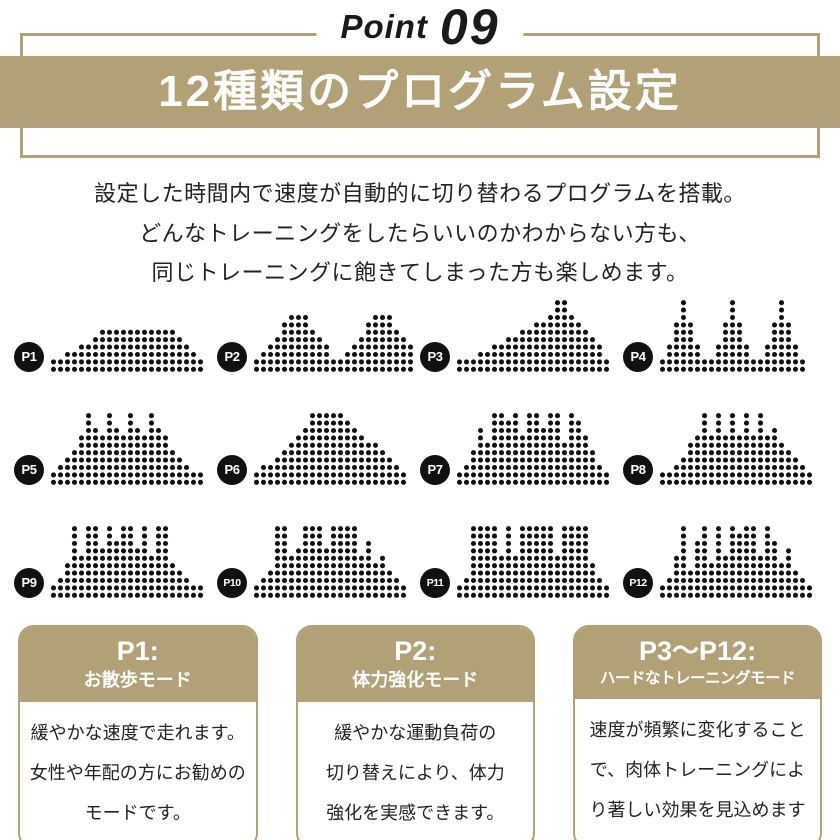  Describe the element at coordinates (232, 469) in the screenshot. I see `program-badge: P6` at that location.